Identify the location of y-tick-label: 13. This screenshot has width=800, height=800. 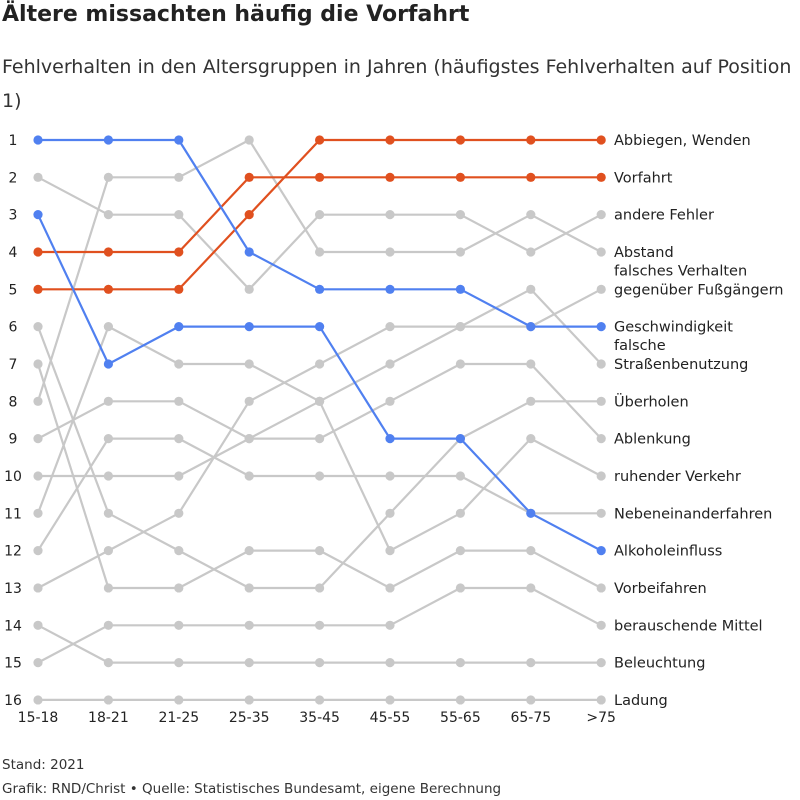
(13, 589).